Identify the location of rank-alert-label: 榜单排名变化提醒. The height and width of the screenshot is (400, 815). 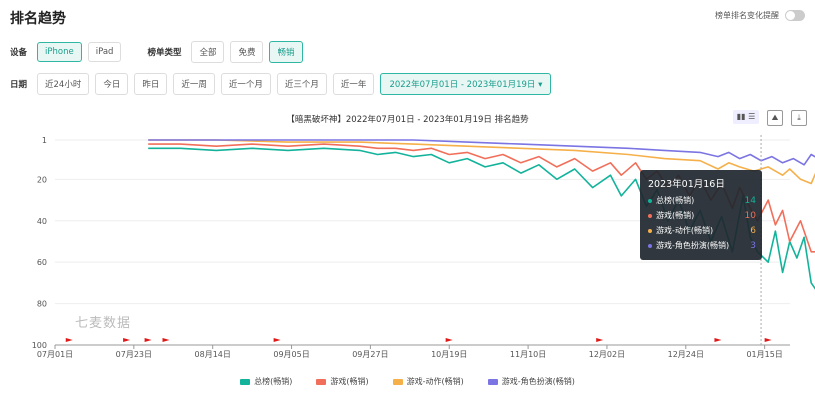
(747, 15).